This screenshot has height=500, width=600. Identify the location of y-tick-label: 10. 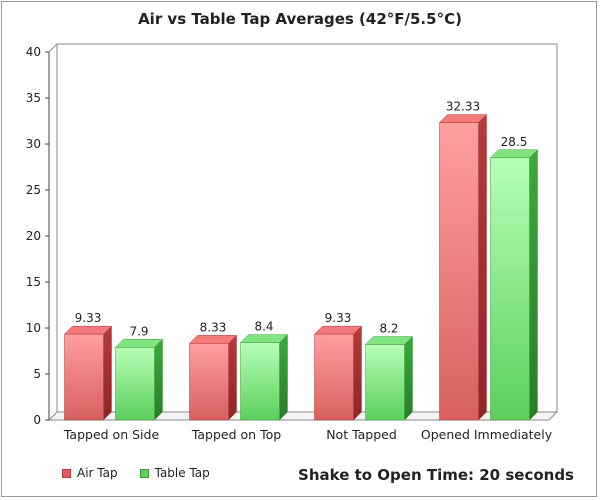
(33, 328).